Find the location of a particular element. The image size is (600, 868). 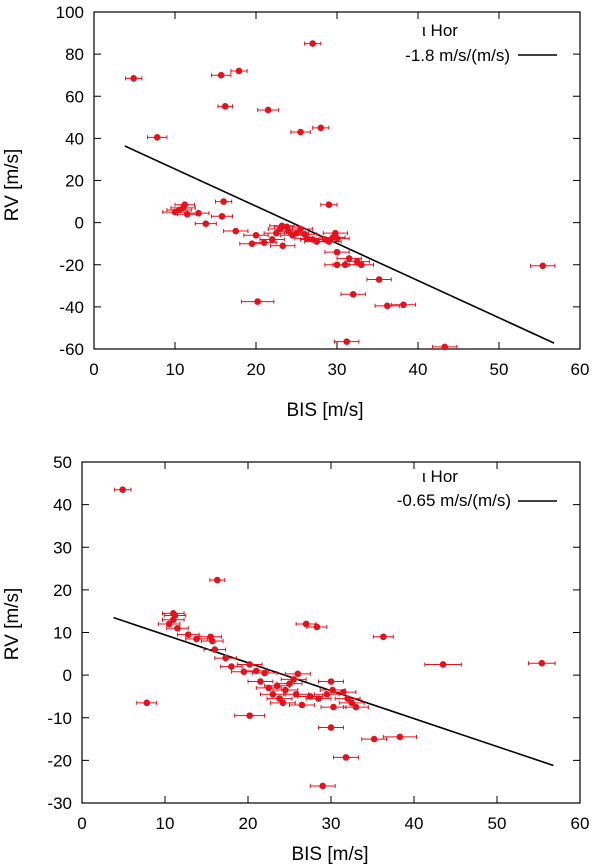

chart-top-ytick-label: 40 is located at coordinates (74, 138).